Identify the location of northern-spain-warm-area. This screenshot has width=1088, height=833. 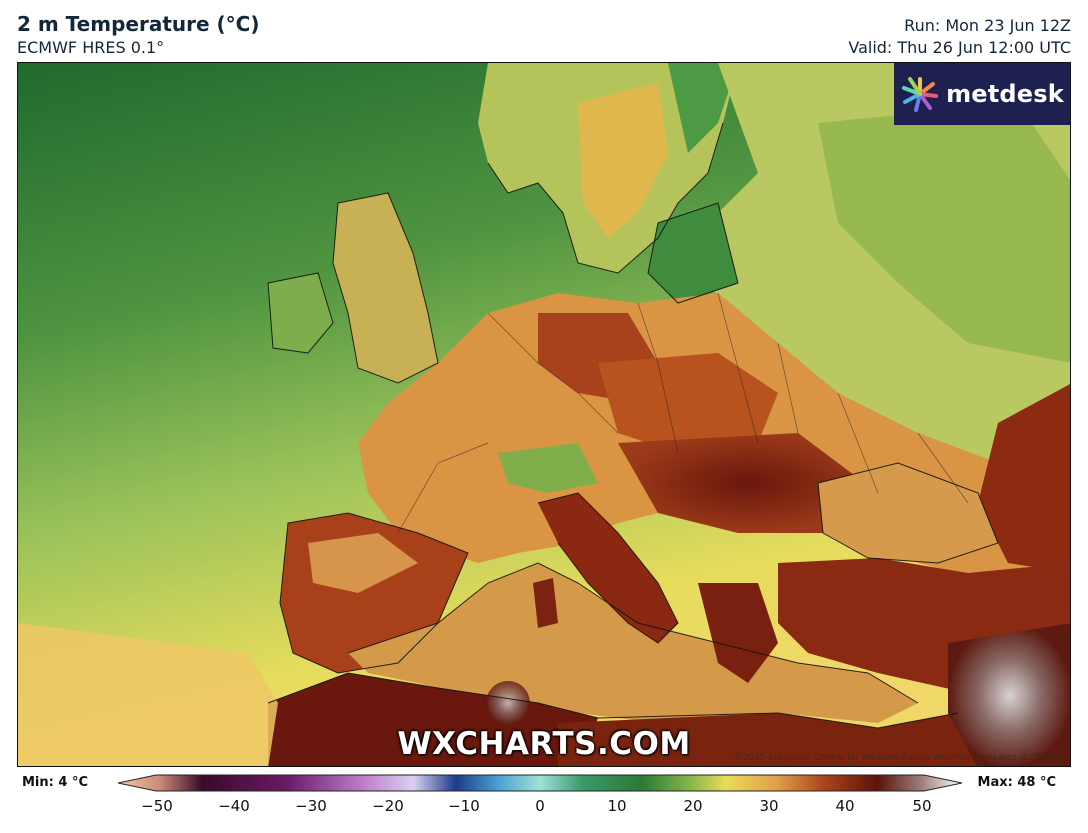
(363, 563).